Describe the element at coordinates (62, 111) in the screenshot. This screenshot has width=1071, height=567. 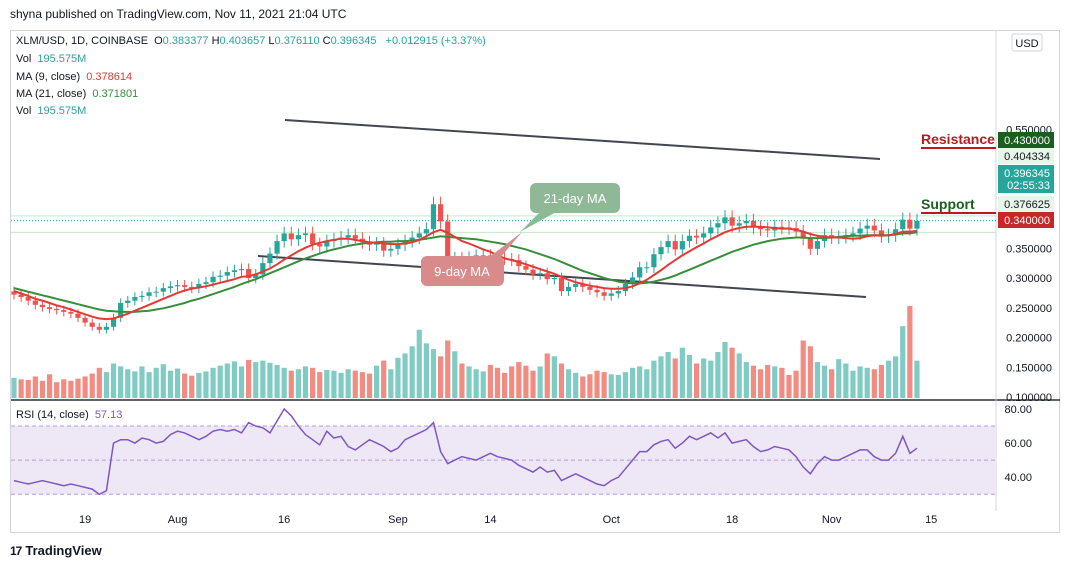
I see `legend-vol2-value: 195.575M` at that location.